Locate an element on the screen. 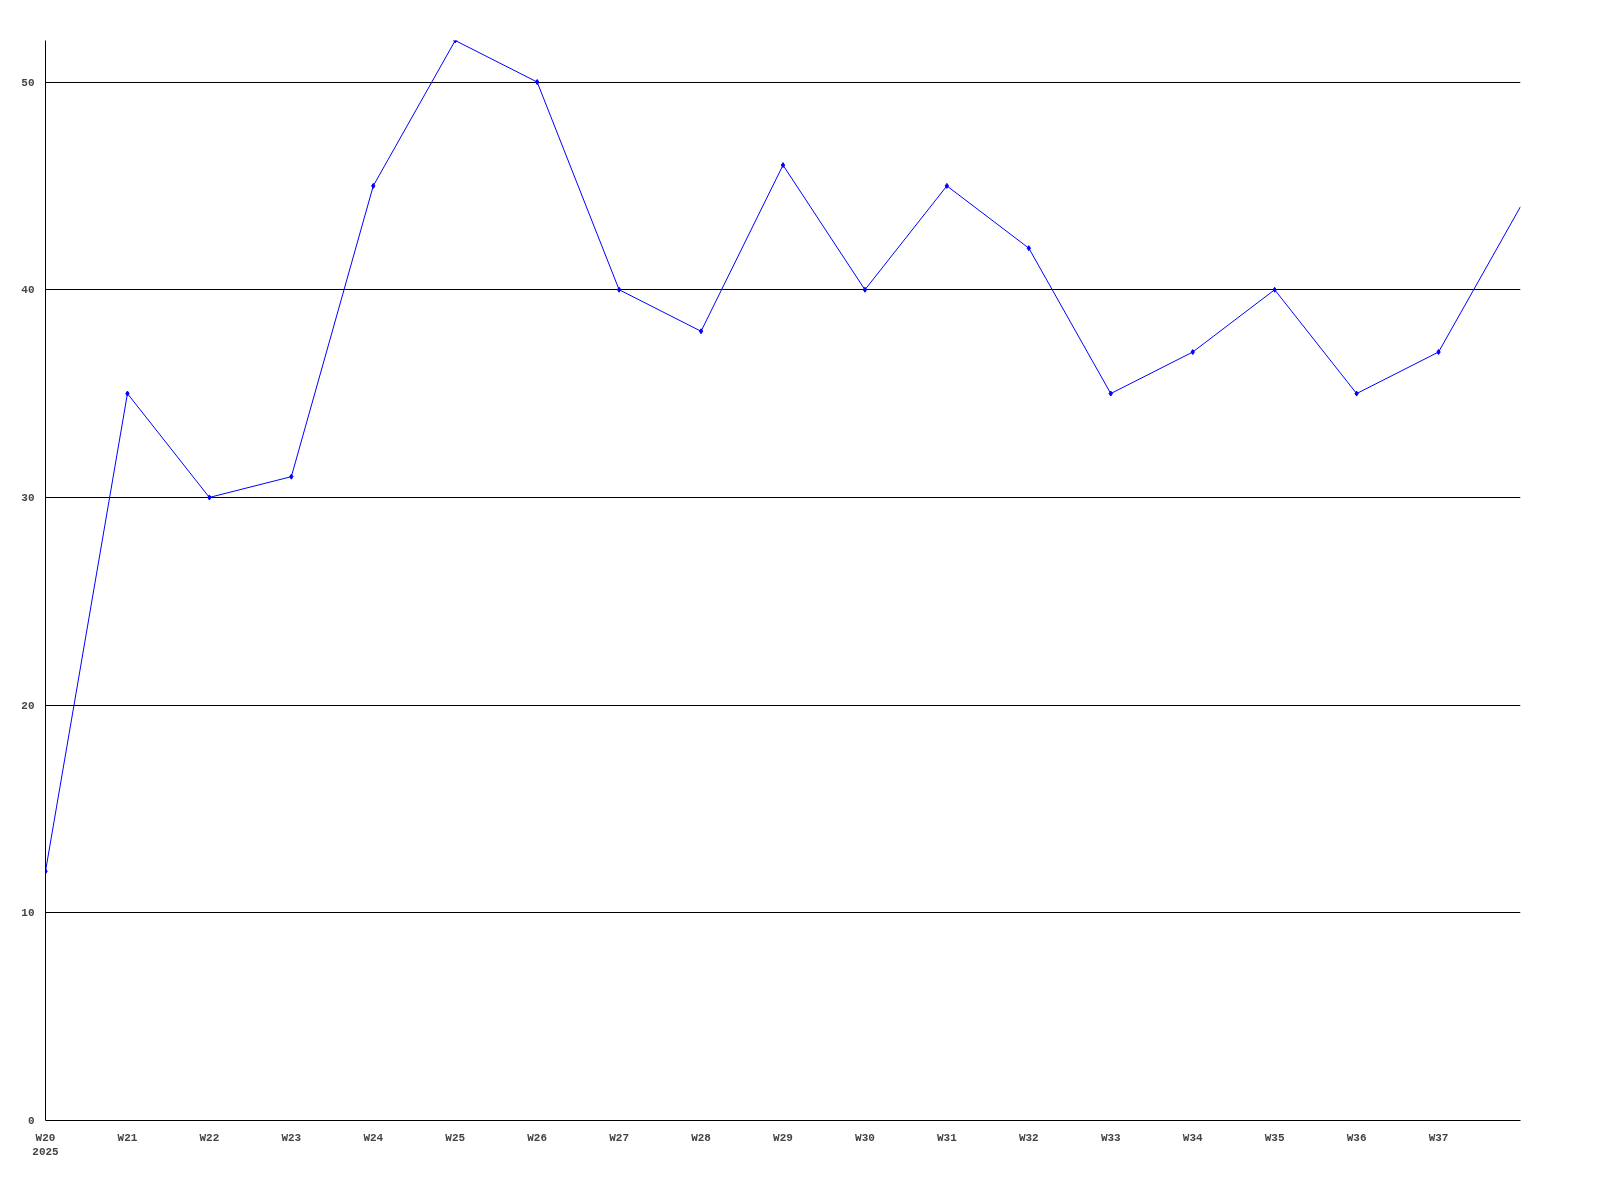 The height and width of the screenshot is (1200, 1600). text: 2025 is located at coordinates (46, 1151).